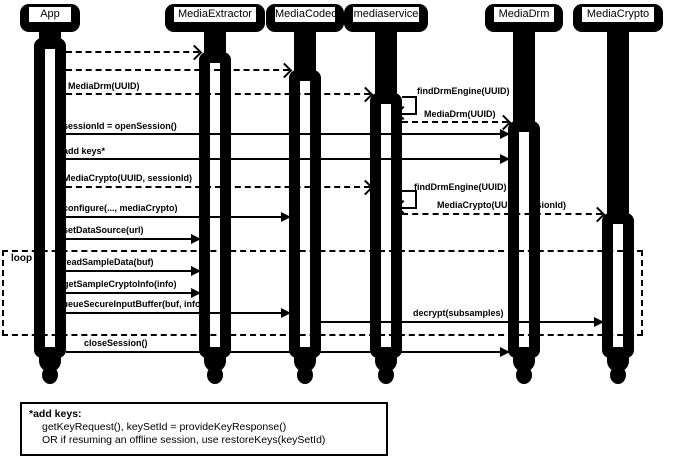 This screenshot has height=456, width=673. What do you see at coordinates (288, 134) in the screenshot?
I see `arrow-opensession` at bounding box center [288, 134].